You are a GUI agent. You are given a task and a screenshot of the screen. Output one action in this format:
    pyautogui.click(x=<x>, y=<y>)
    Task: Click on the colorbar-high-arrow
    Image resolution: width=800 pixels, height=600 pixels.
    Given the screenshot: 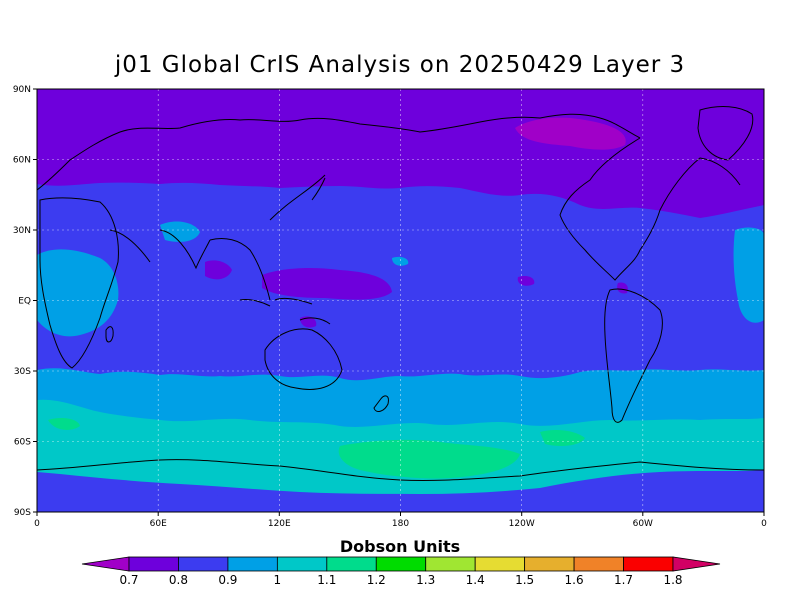 What is the action you would take?
    pyautogui.click(x=696, y=564)
    